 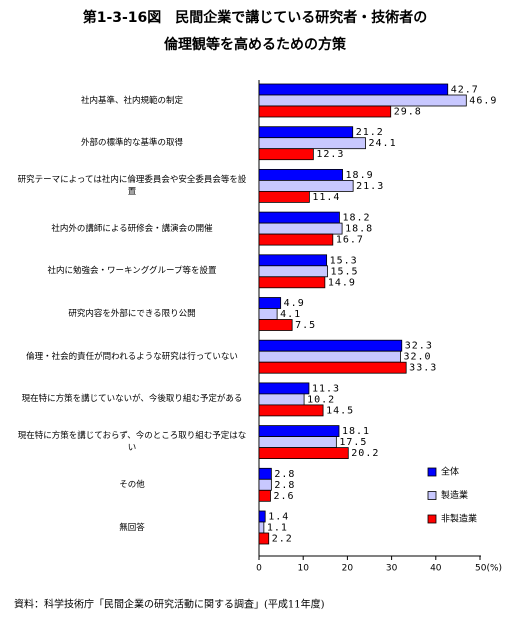 I want to click on category-label: その他, so click(x=132, y=484).